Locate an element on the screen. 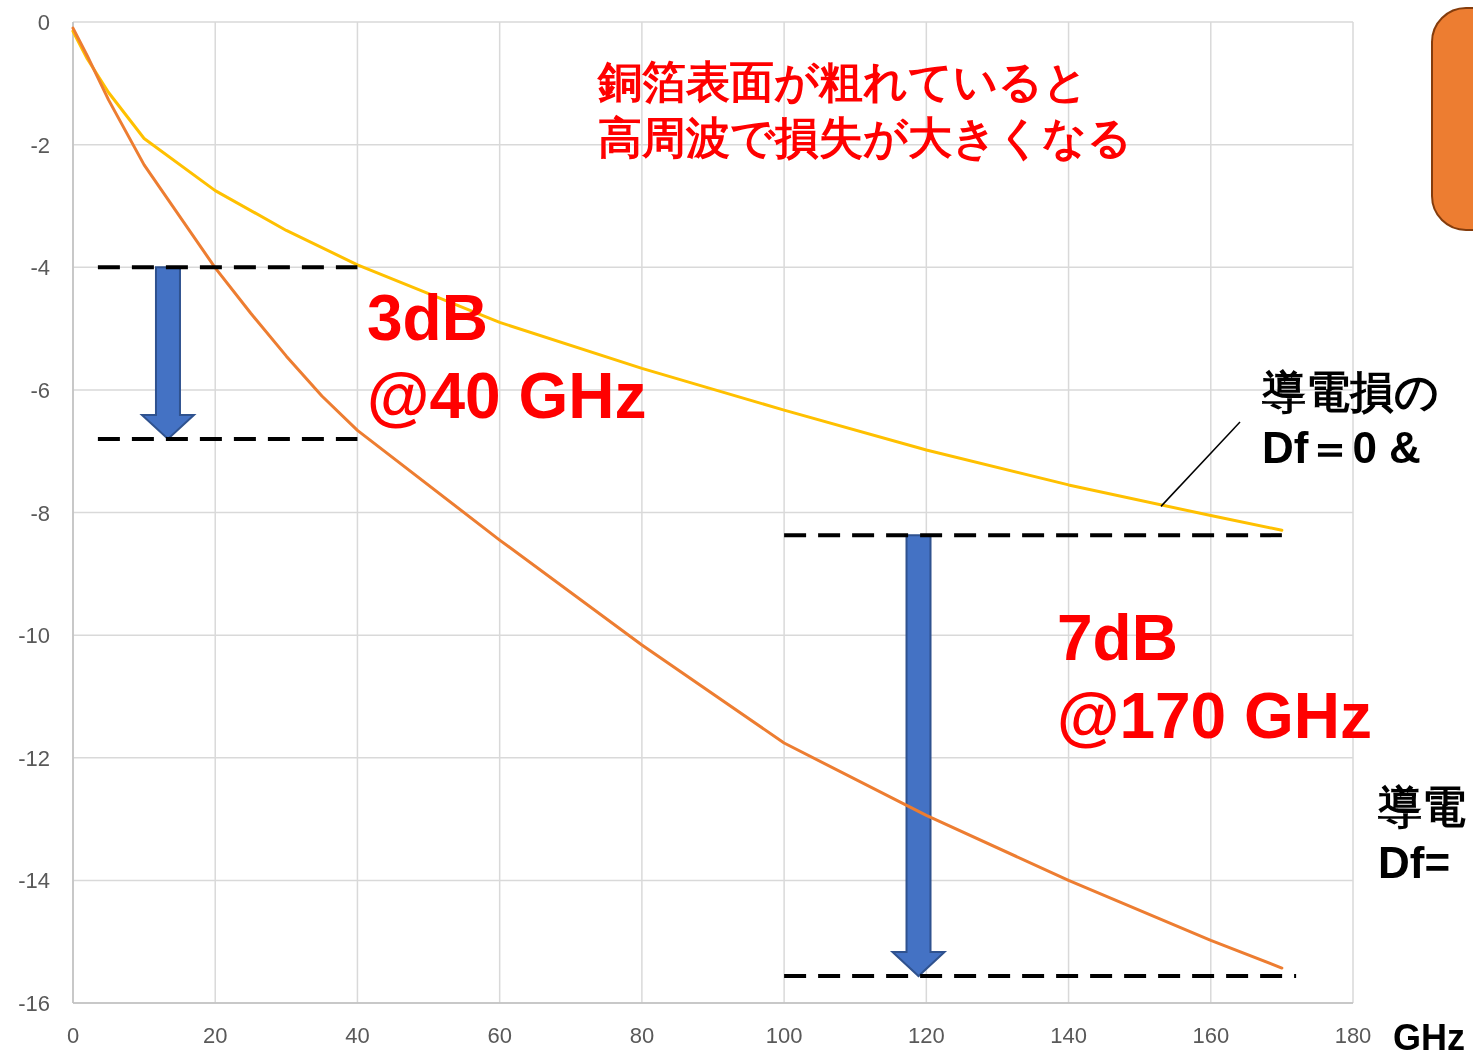  text: 導電 Df= is located at coordinates (1421, 834).